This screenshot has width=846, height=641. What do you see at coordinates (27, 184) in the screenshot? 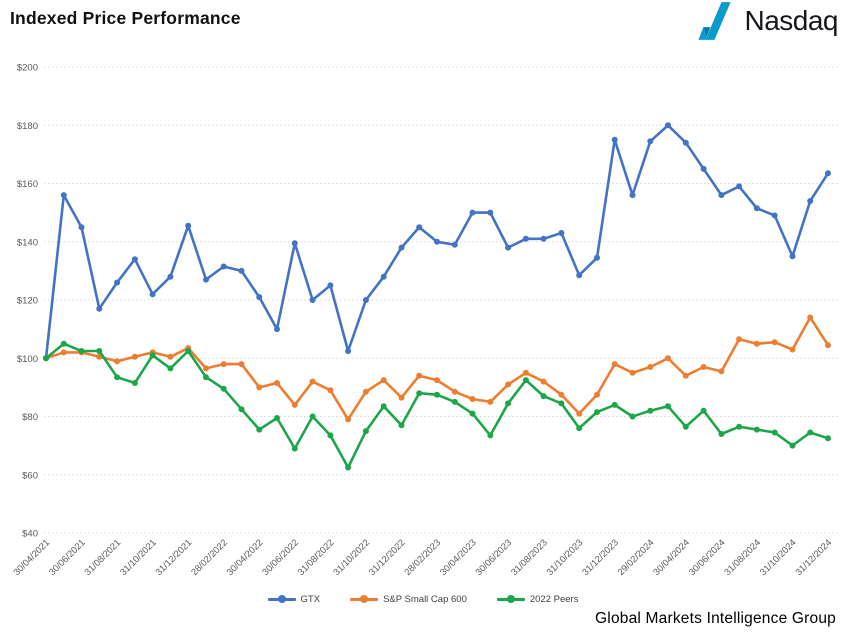
I see `y-tick-label: $160` at bounding box center [27, 184].